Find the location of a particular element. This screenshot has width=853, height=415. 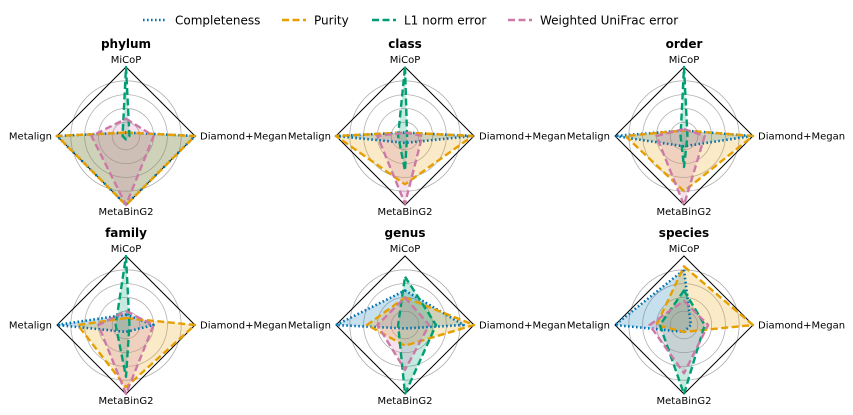

panel-title: order is located at coordinates (684, 44).